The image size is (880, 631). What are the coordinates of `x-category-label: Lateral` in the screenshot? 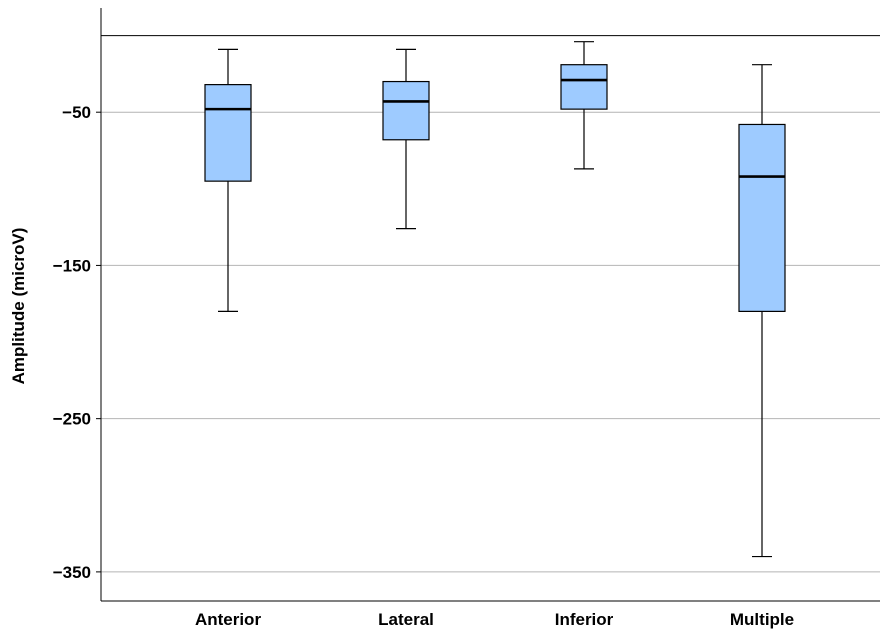 It's located at (406, 619).